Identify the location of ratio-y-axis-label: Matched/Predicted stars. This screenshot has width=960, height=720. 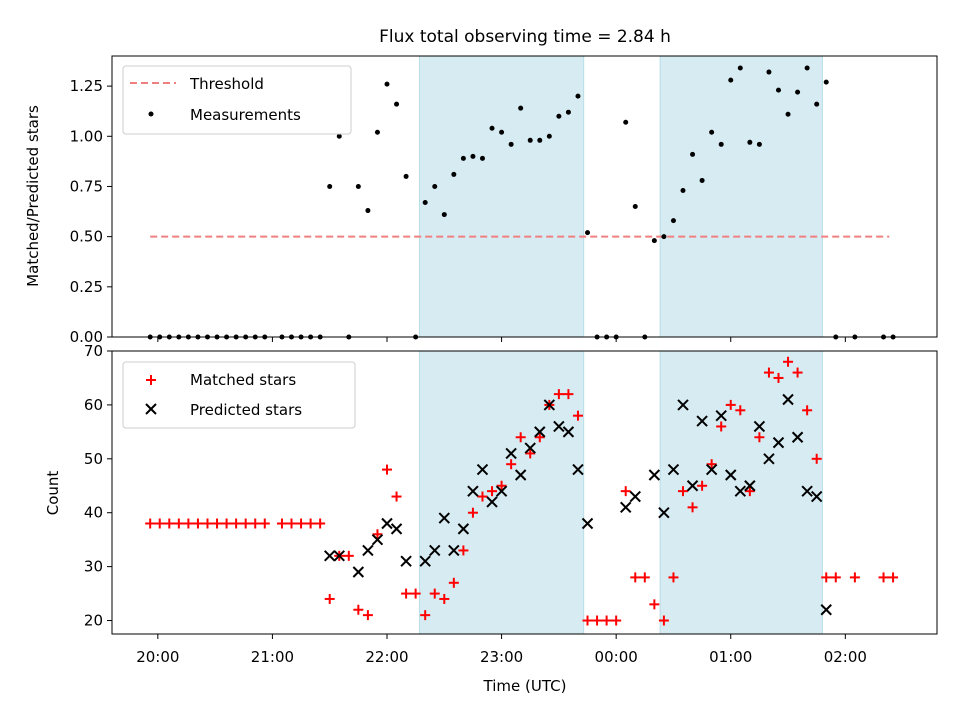
(33, 196).